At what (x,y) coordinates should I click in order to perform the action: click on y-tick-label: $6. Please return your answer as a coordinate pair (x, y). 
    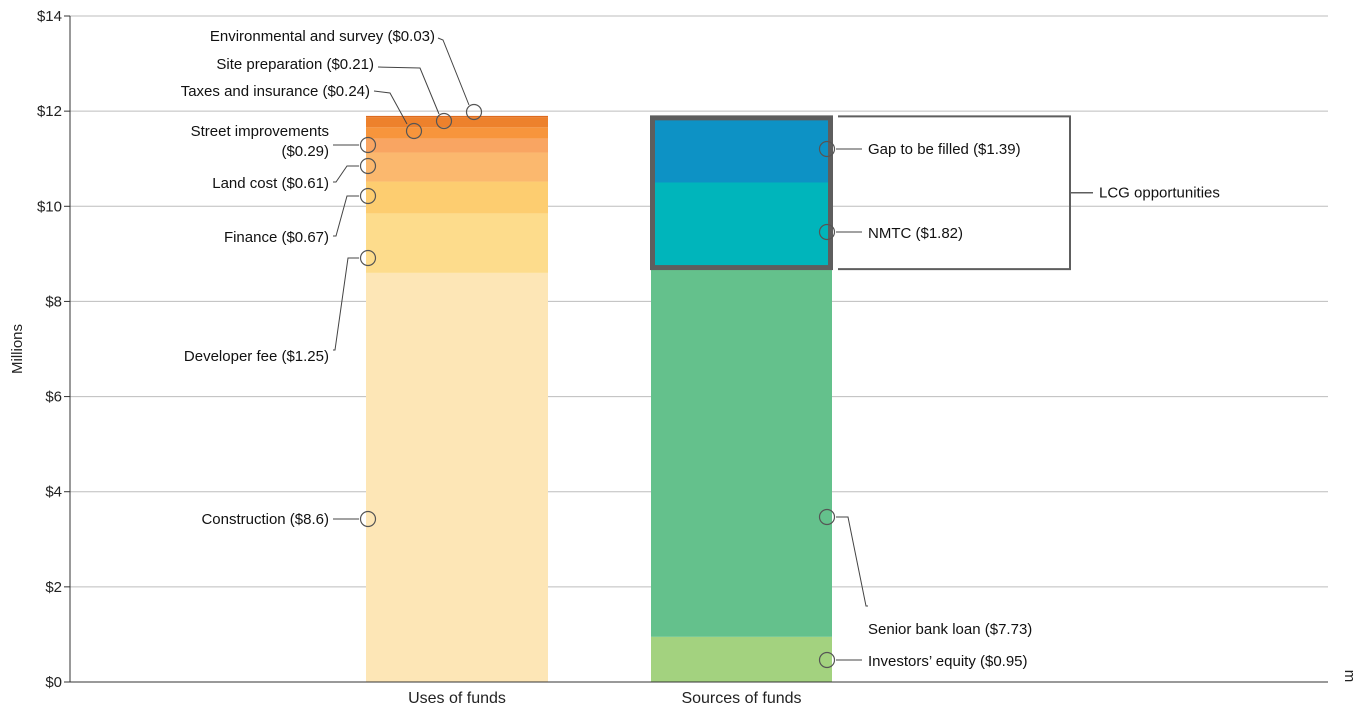
    Looking at the image, I should click on (53, 397).